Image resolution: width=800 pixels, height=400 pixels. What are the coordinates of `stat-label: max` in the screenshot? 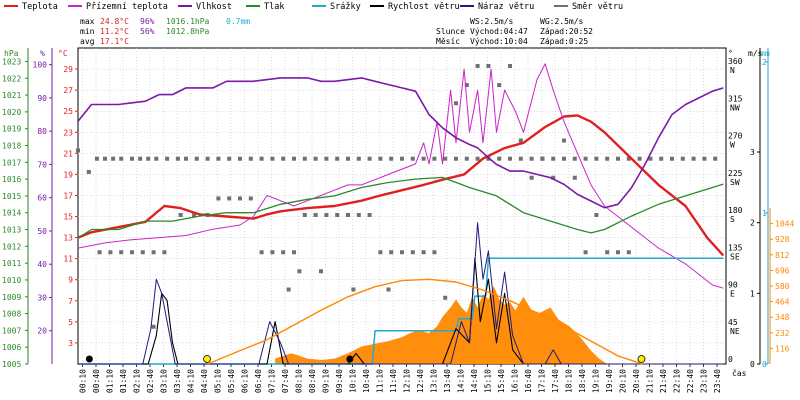 It's located at (87, 21).